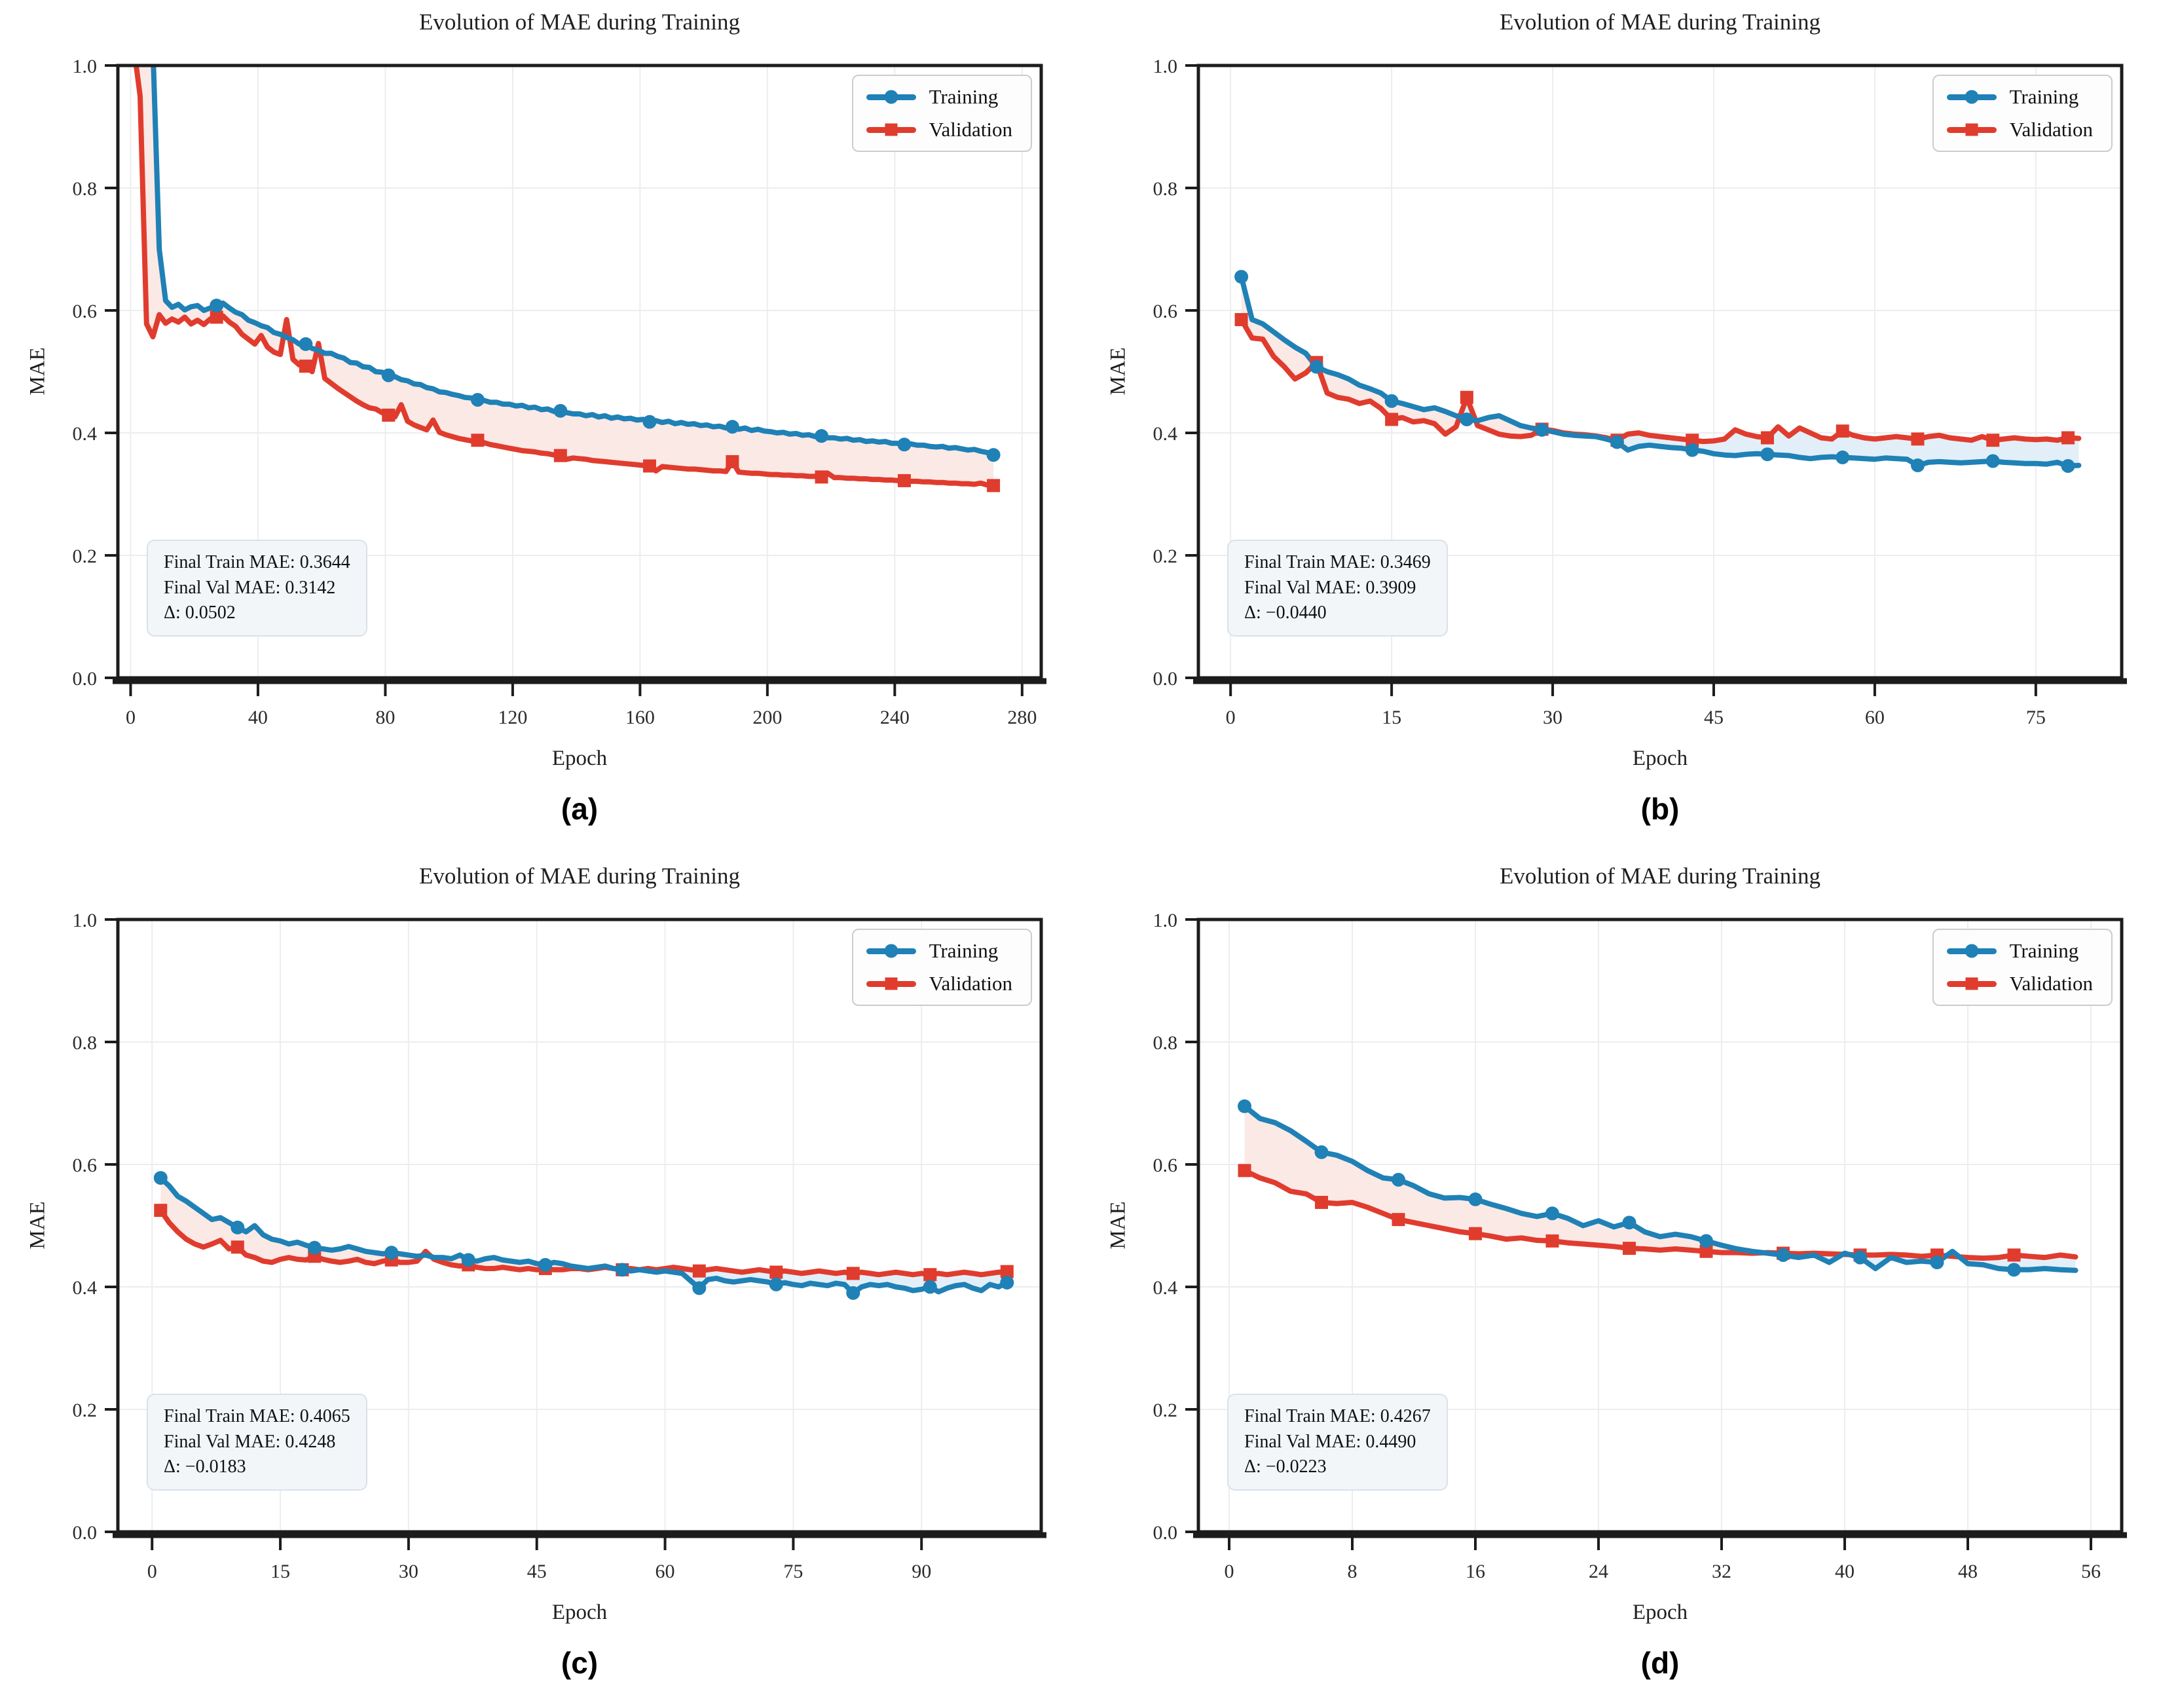 The width and height of the screenshot is (2161, 1708). I want to click on x-tick-label: 90, so click(921, 1571).